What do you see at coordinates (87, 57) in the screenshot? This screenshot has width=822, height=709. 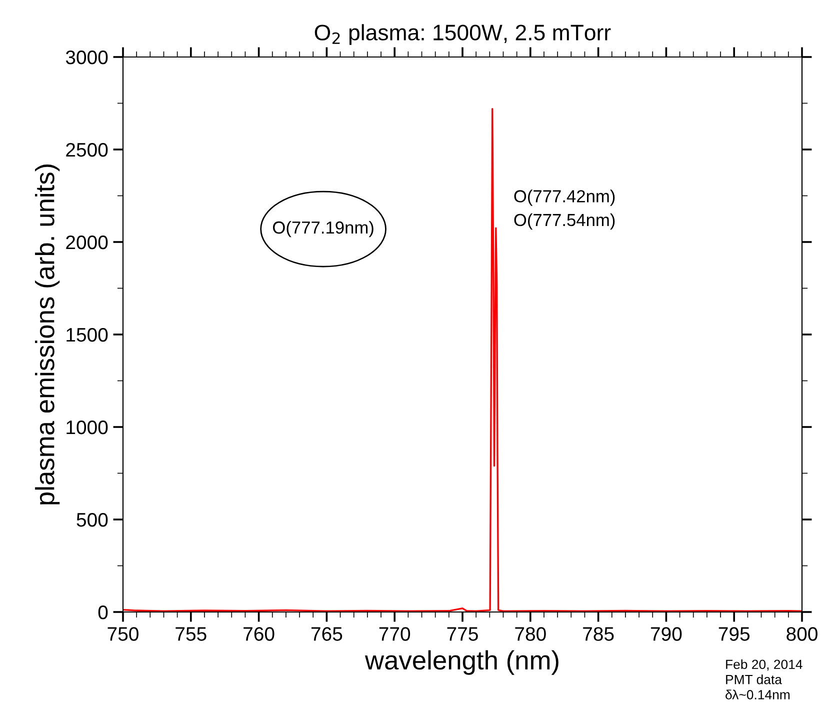 I see `y-tick-label: 3000` at bounding box center [87, 57].